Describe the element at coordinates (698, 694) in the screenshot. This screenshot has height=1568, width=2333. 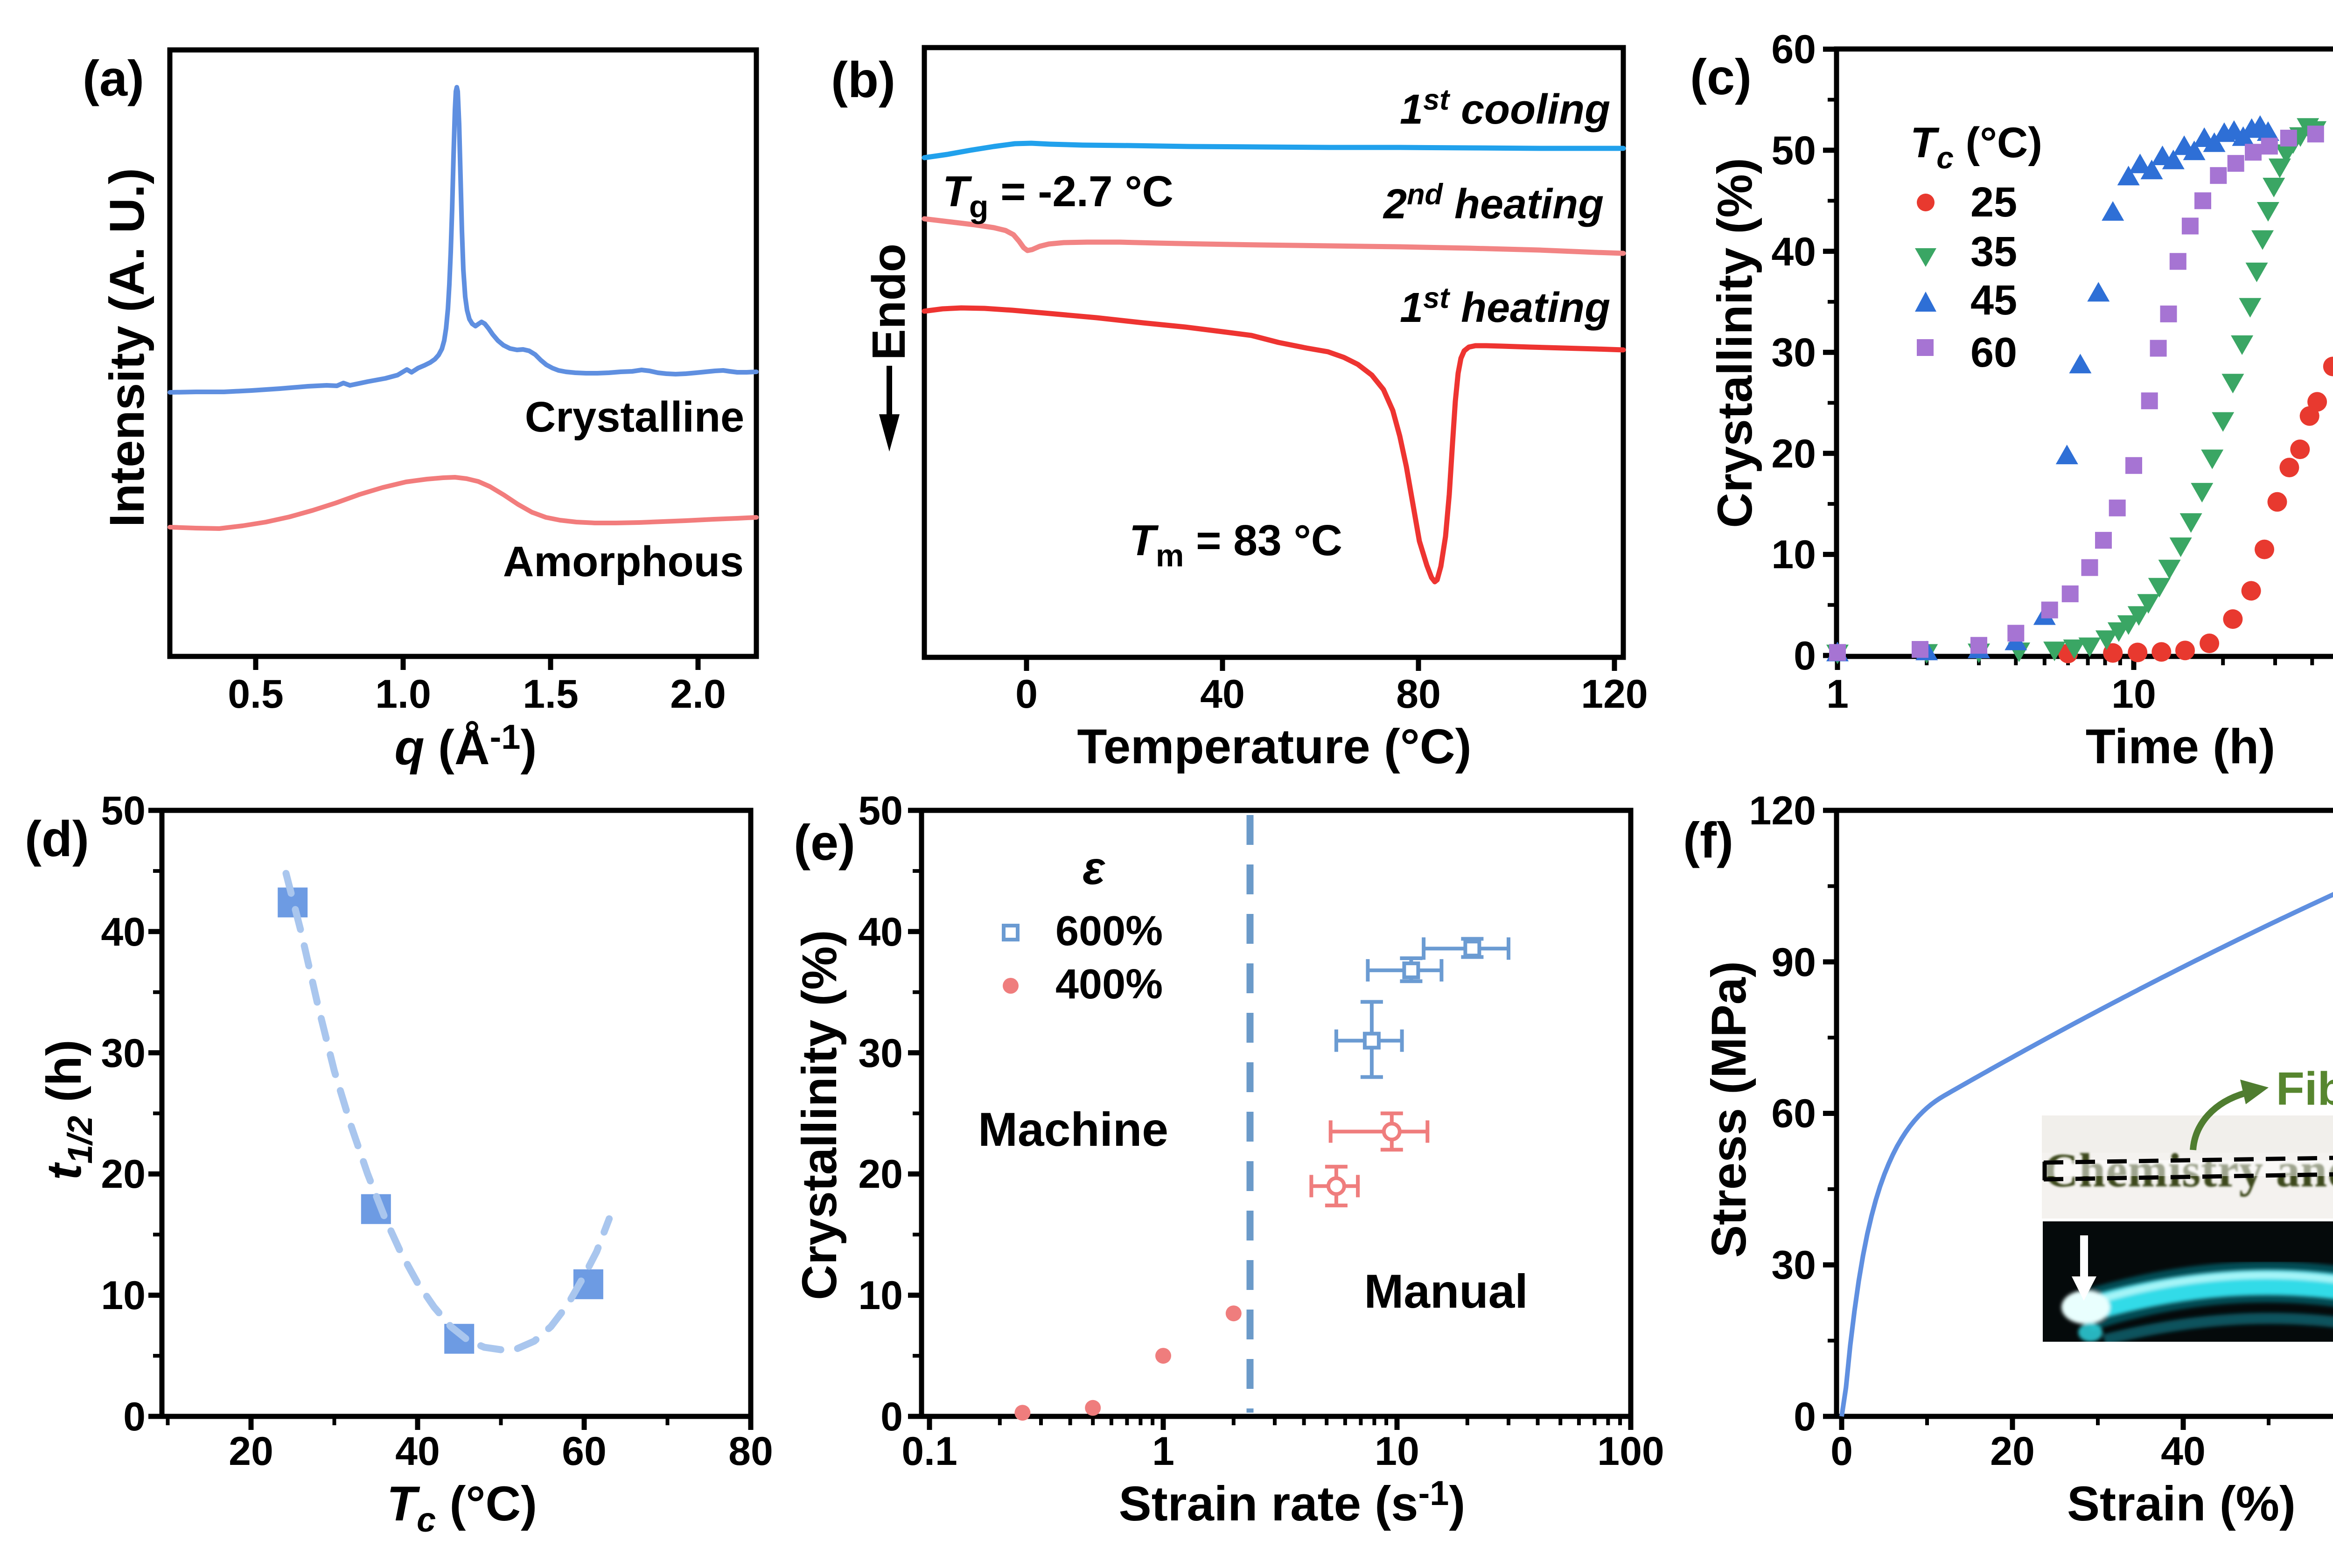
I see `svg-text: 2.0` at that location.